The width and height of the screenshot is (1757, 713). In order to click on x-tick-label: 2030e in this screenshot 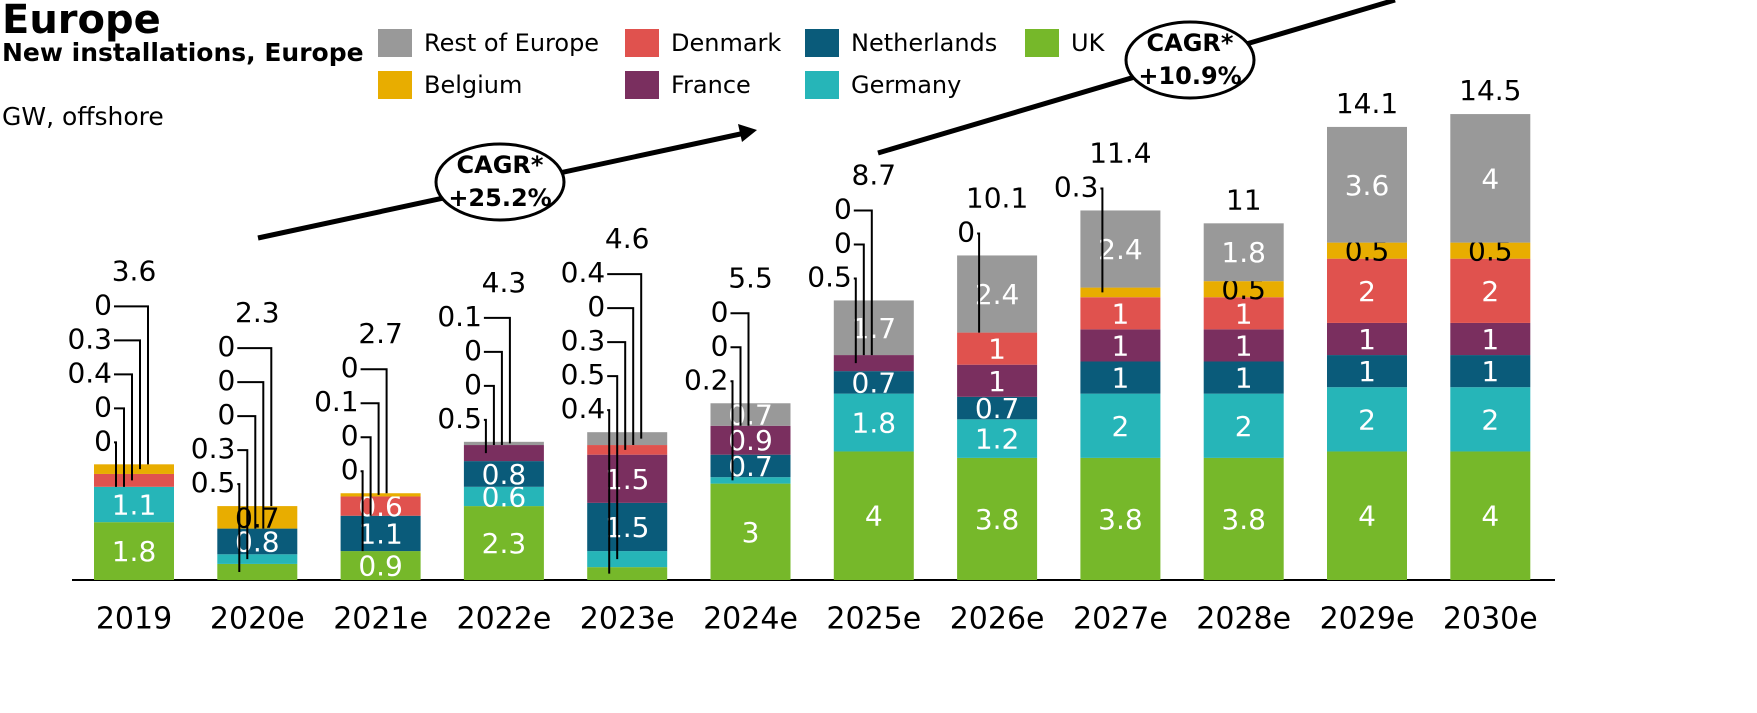, I will do `click(1490, 619)`.